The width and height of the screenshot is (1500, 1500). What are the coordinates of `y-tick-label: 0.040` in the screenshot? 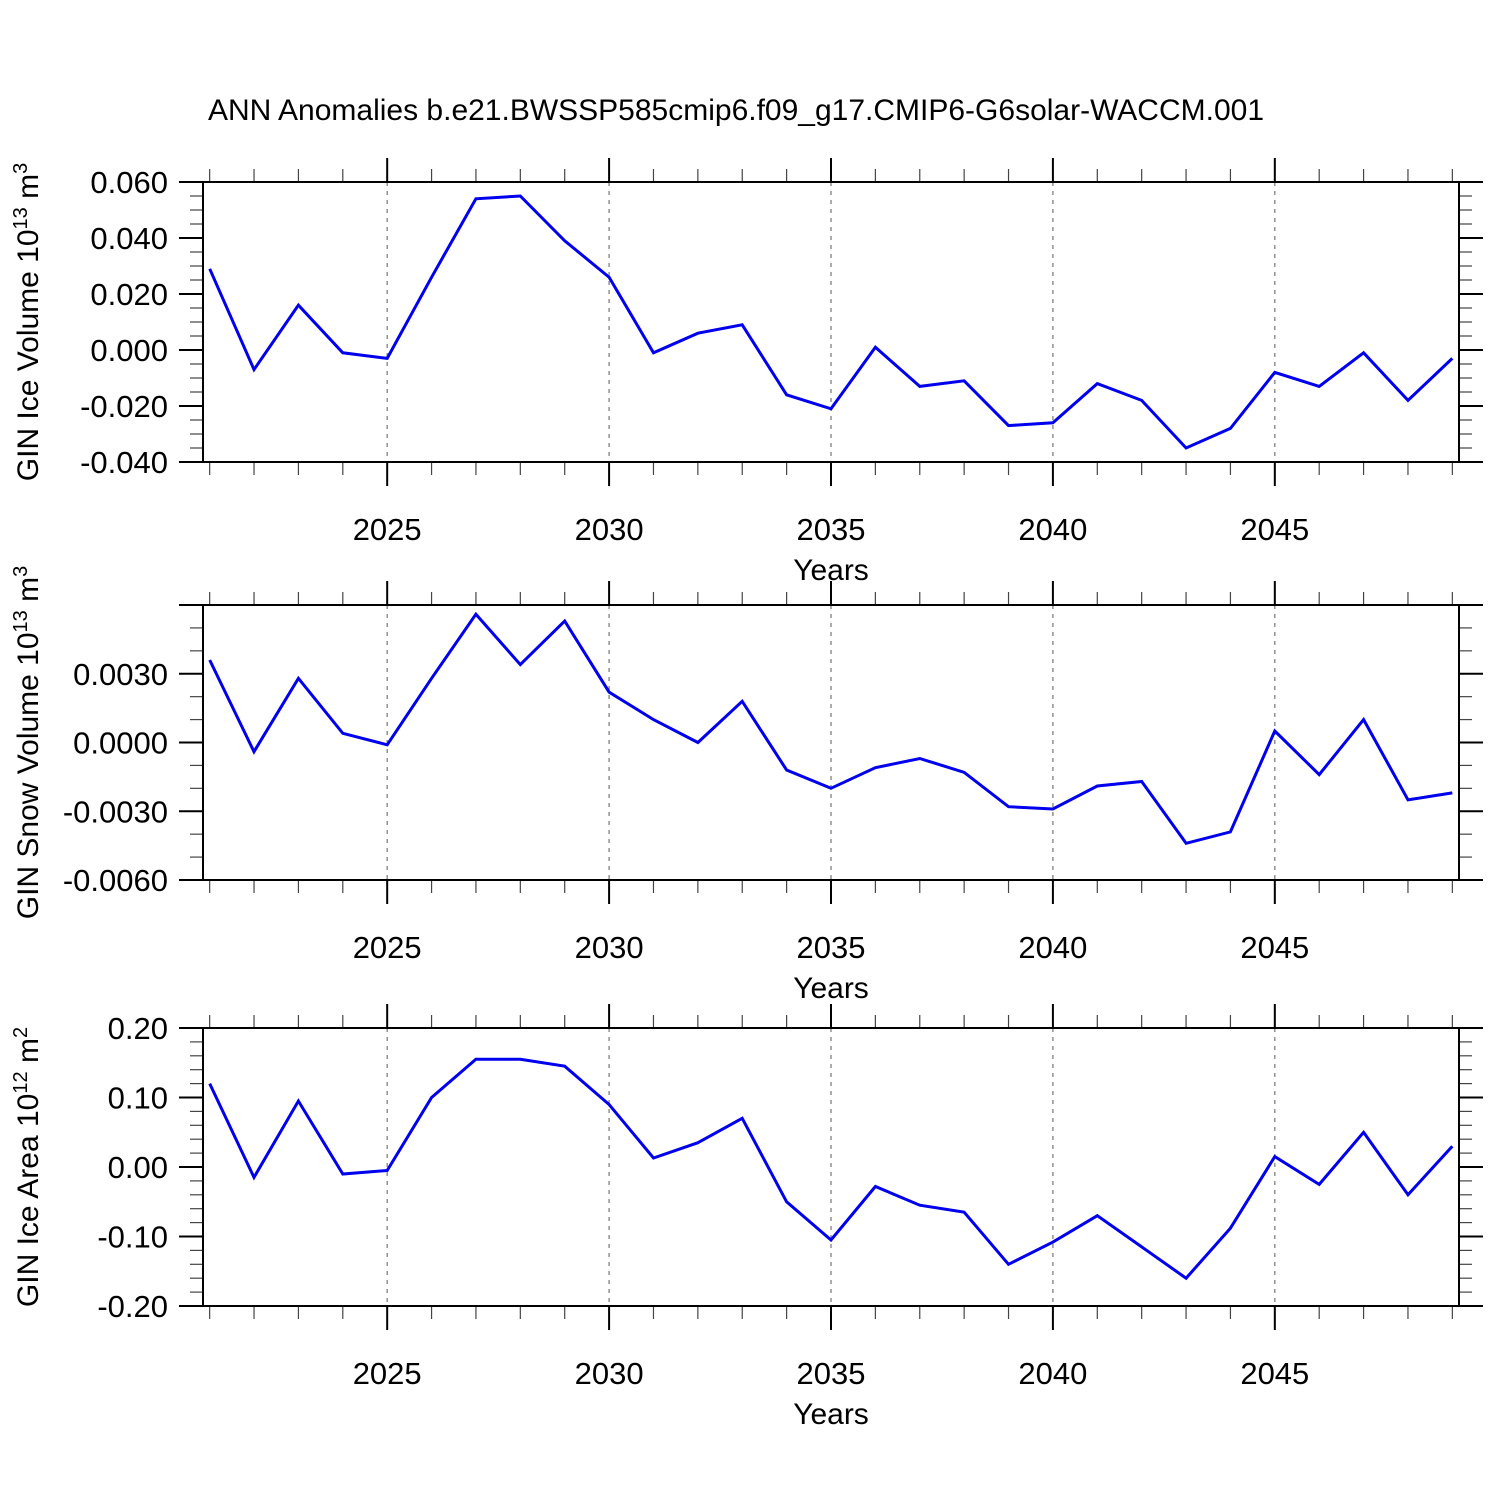 It's located at (129, 238).